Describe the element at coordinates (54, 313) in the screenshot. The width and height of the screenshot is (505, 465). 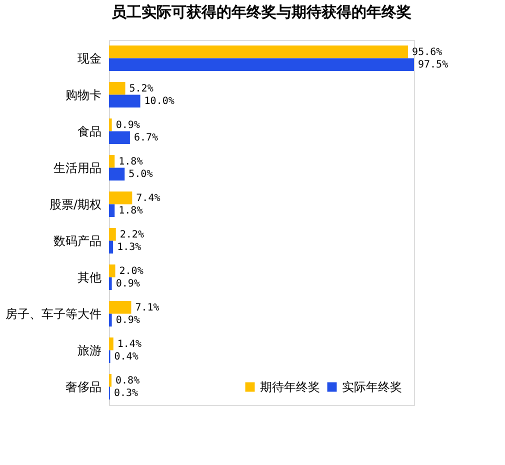
I see `y-tick-label: 房子、车子等大件` at that location.